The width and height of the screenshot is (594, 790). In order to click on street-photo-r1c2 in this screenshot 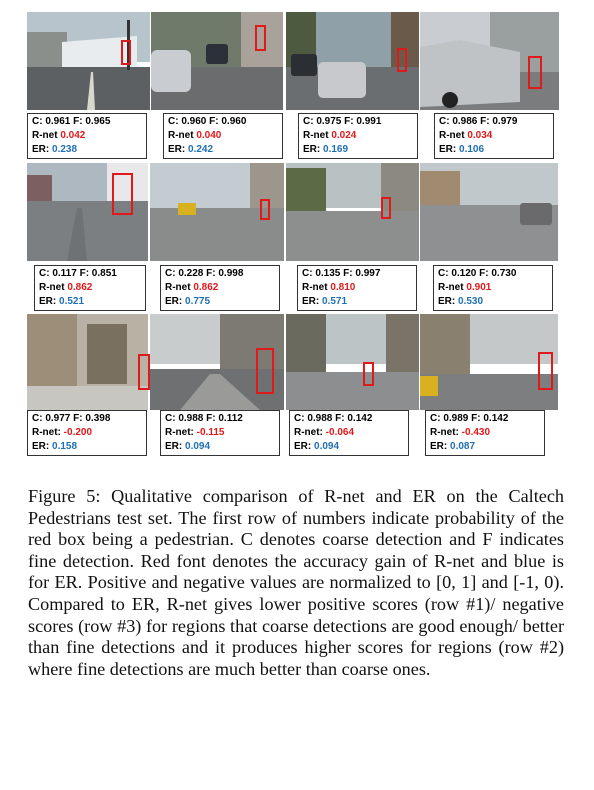, I will do `click(217, 61)`.